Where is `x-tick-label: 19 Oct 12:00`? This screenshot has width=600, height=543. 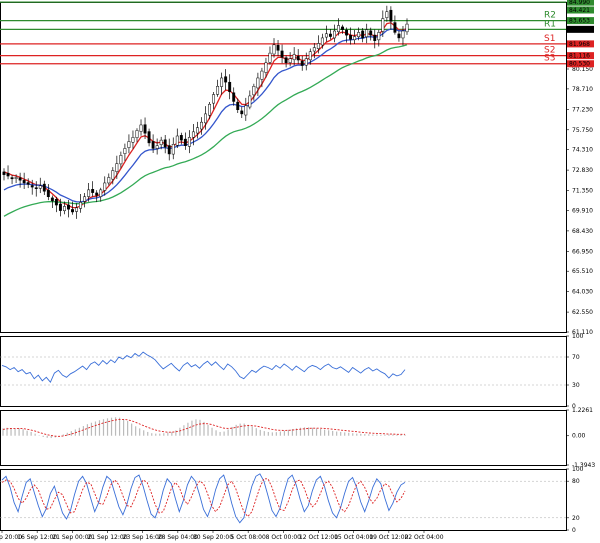
x-tick-label: 19 Oct 12:00 is located at coordinates (388, 537).